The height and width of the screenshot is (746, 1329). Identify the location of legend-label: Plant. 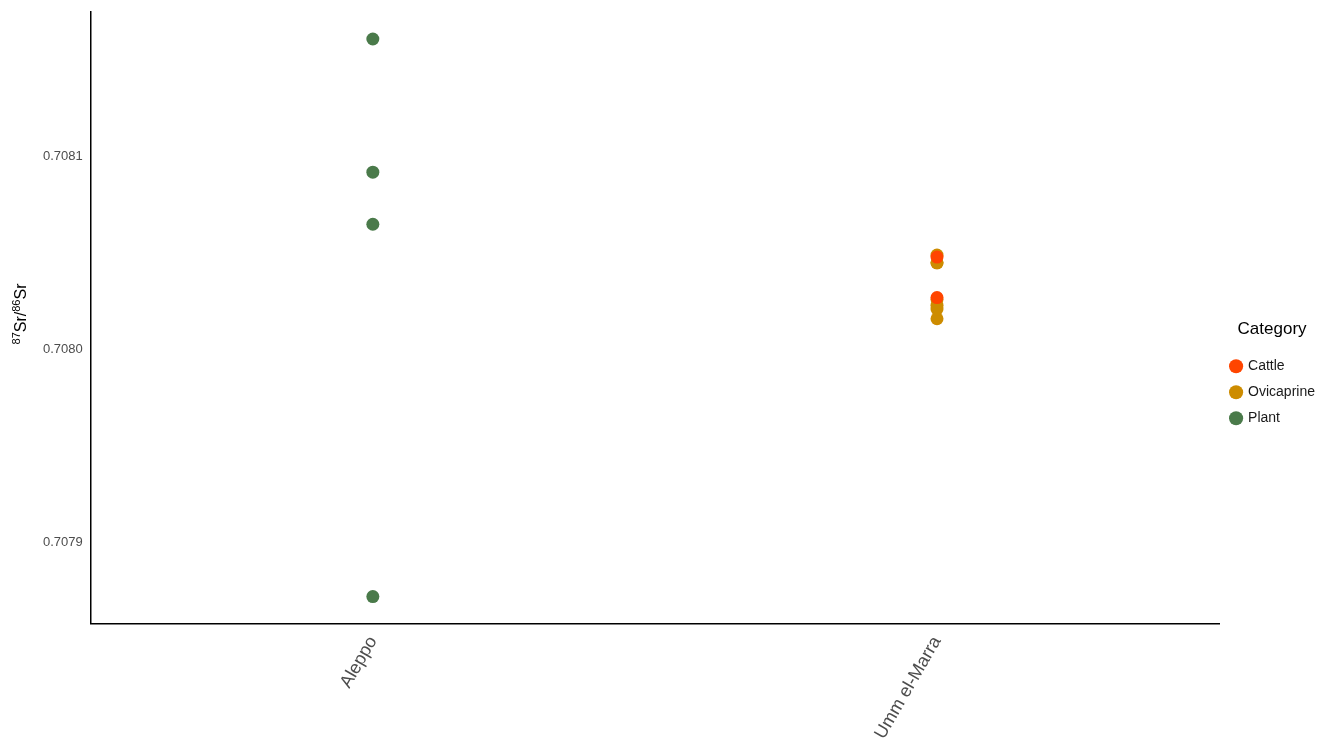
(1264, 417).